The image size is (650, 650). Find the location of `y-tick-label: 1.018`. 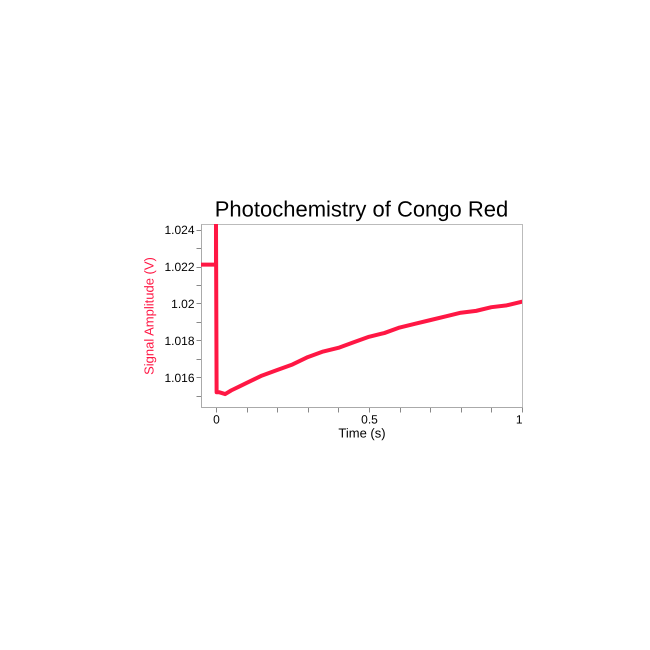

y-tick-label: 1.018 is located at coordinates (179, 341).